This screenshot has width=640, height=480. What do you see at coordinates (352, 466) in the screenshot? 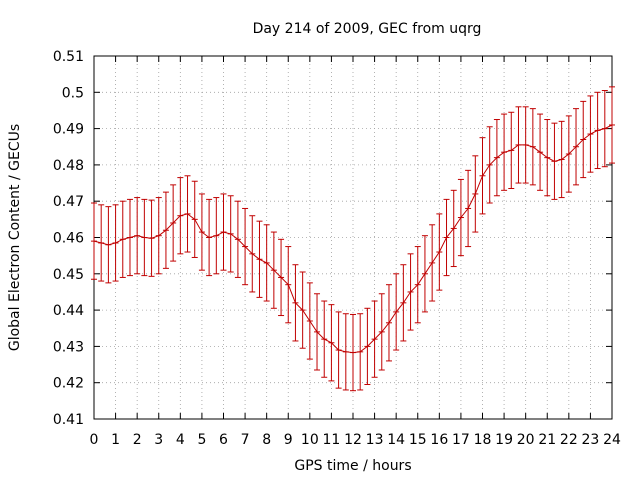
I see `x-axis-label: GPS time / hours` at bounding box center [352, 466].